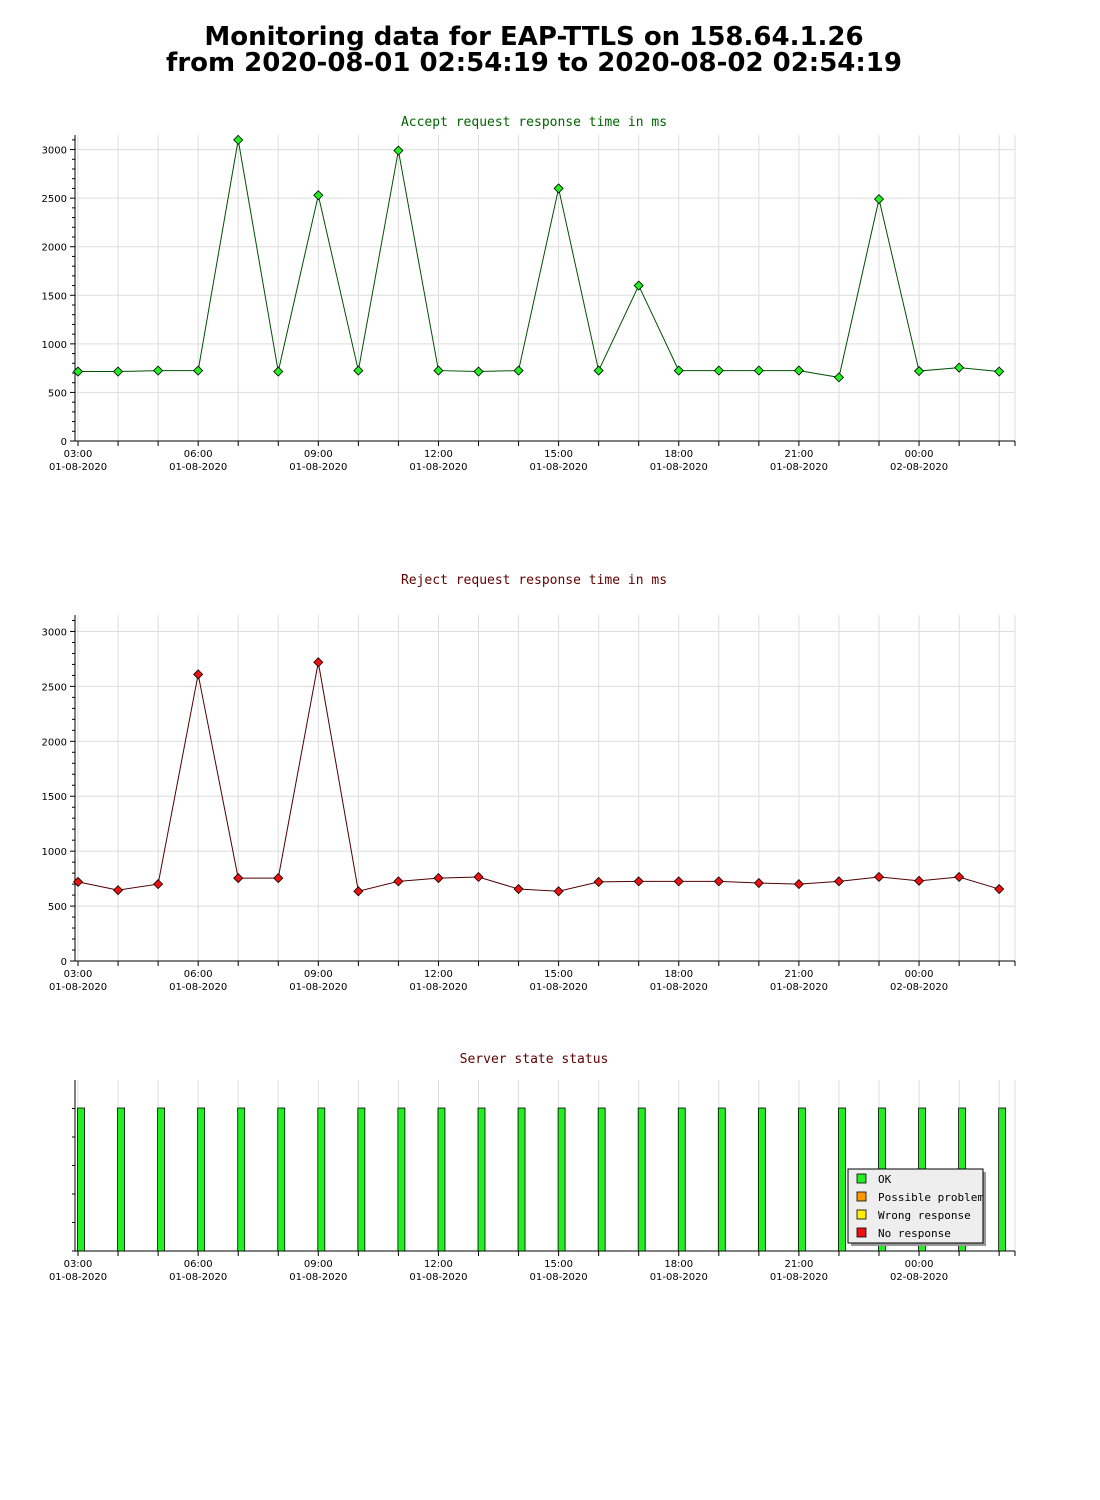 This screenshot has height=1500, width=1100. What do you see at coordinates (57, 907) in the screenshot?
I see `reject-y-tick-label: 500` at bounding box center [57, 907].